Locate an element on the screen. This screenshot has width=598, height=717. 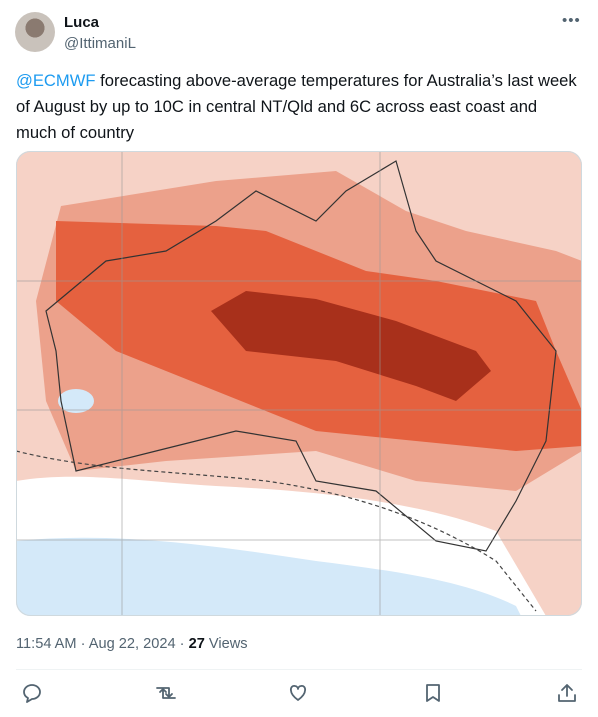
share-button is located at coordinates (567, 693).